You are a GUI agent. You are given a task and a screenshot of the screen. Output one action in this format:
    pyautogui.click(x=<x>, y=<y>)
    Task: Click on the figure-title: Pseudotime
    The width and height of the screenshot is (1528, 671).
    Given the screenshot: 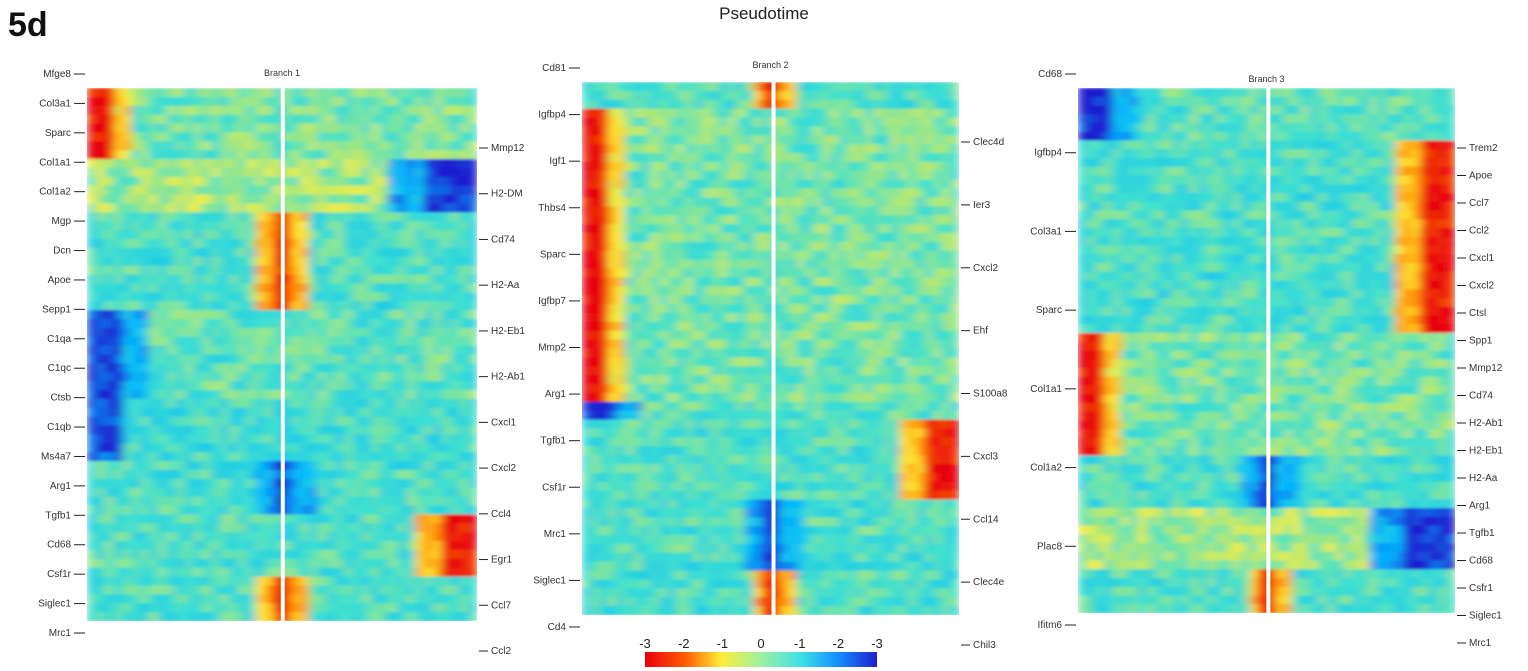 What is the action you would take?
    pyautogui.click(x=764, y=13)
    